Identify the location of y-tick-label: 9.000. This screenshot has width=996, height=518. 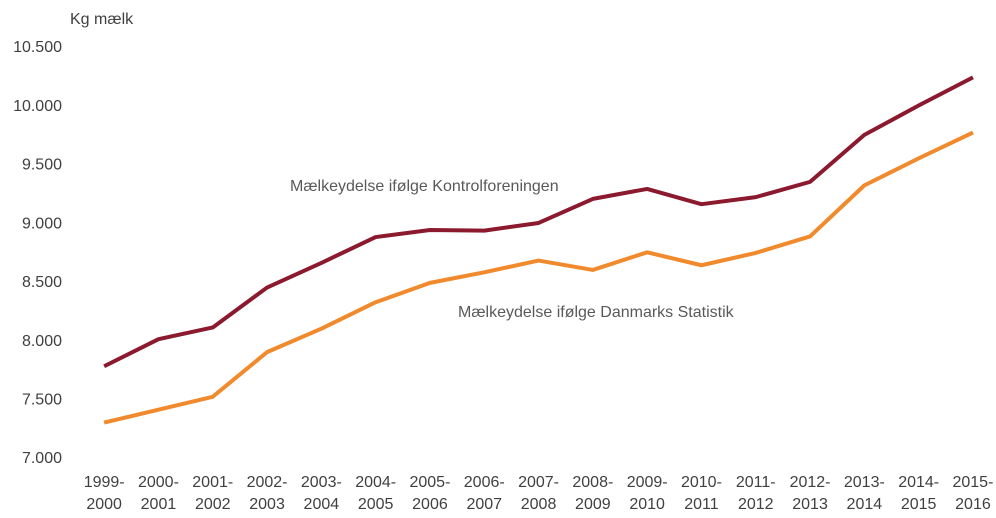
(42, 223).